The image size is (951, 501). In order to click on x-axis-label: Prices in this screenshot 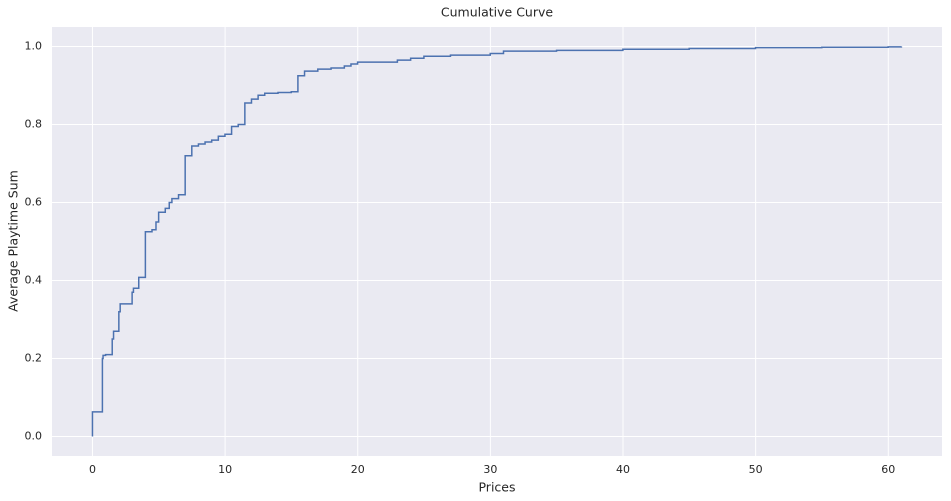, I will do `click(496, 487)`.